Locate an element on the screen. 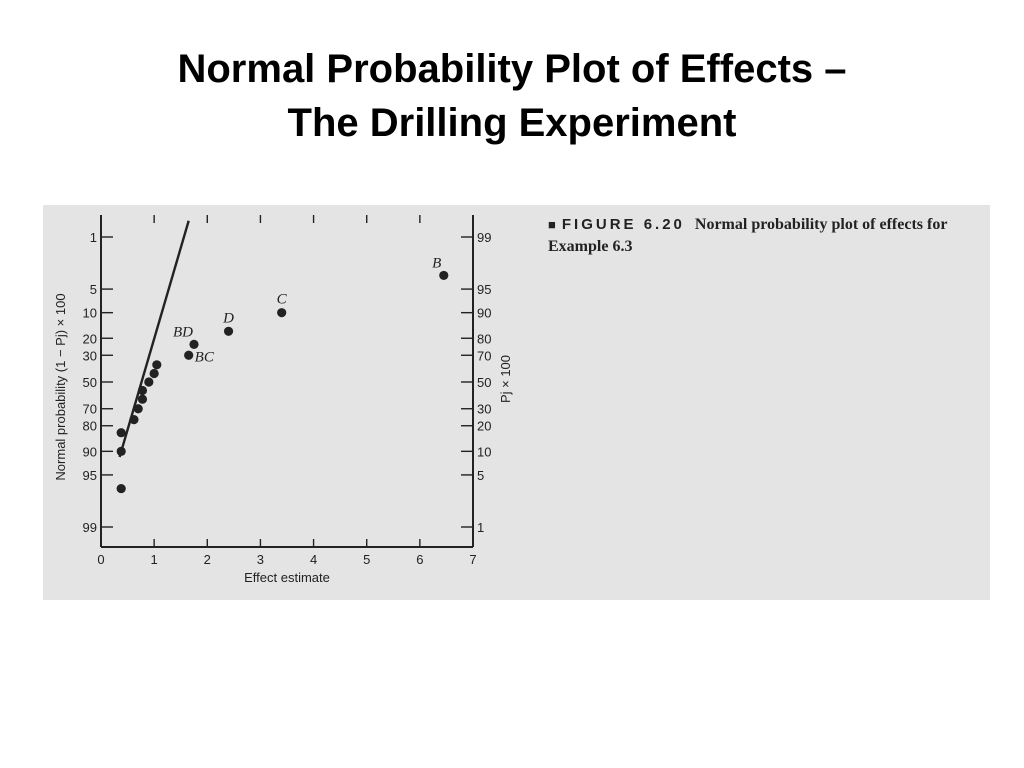  right-tick-label: 80 is located at coordinates (484, 338).